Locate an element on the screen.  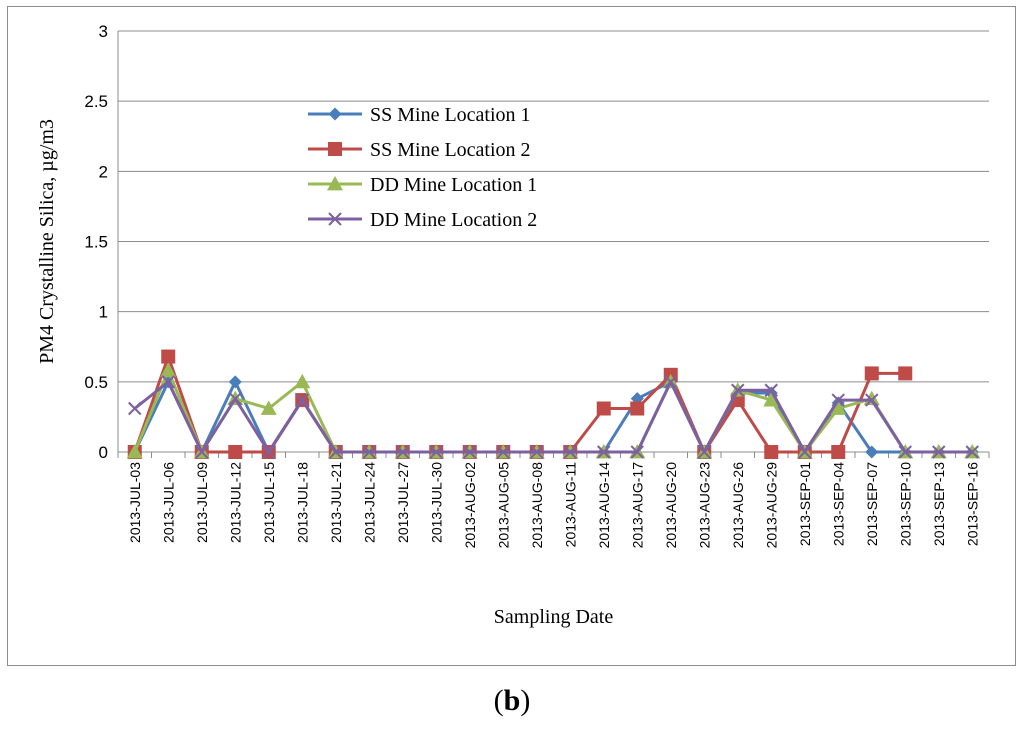
series-line is located at coordinates (553, 417).